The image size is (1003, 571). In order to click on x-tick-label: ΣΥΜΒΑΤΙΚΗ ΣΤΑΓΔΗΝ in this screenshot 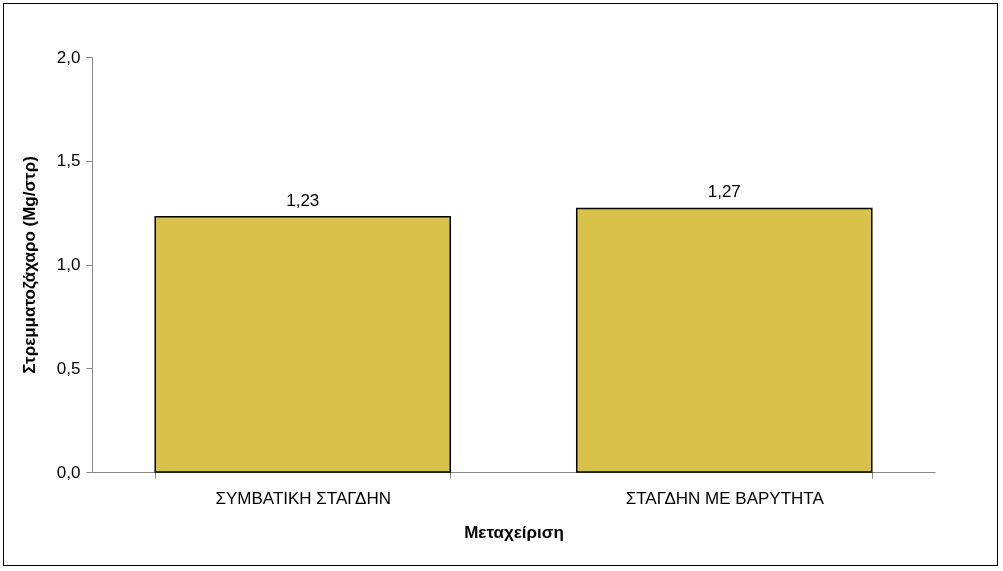, I will do `click(303, 498)`.